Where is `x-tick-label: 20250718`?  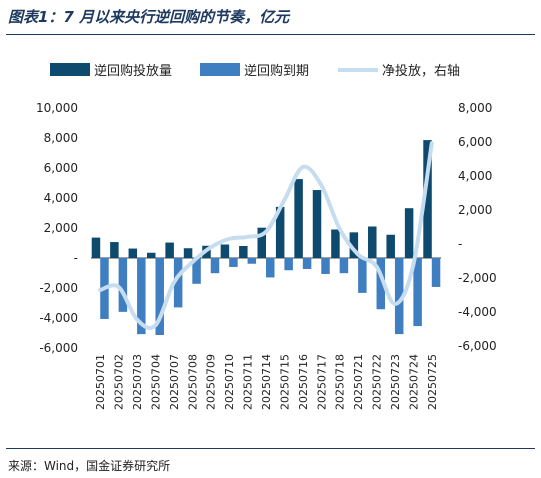 x-tick-label: 20250718 is located at coordinates (340, 382).